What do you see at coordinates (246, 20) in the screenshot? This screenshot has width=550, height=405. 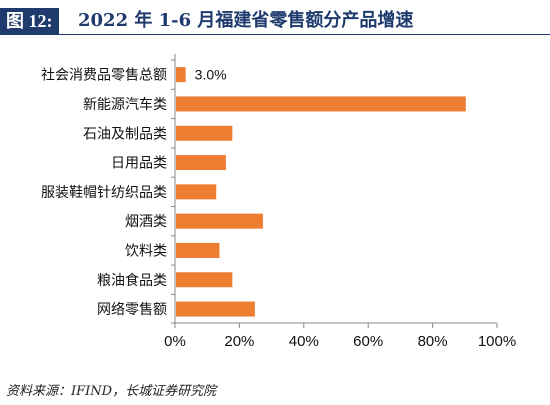 I see `chart-title: 2022 年 1-6 月福建省零售额分产品增速` at bounding box center [246, 20].